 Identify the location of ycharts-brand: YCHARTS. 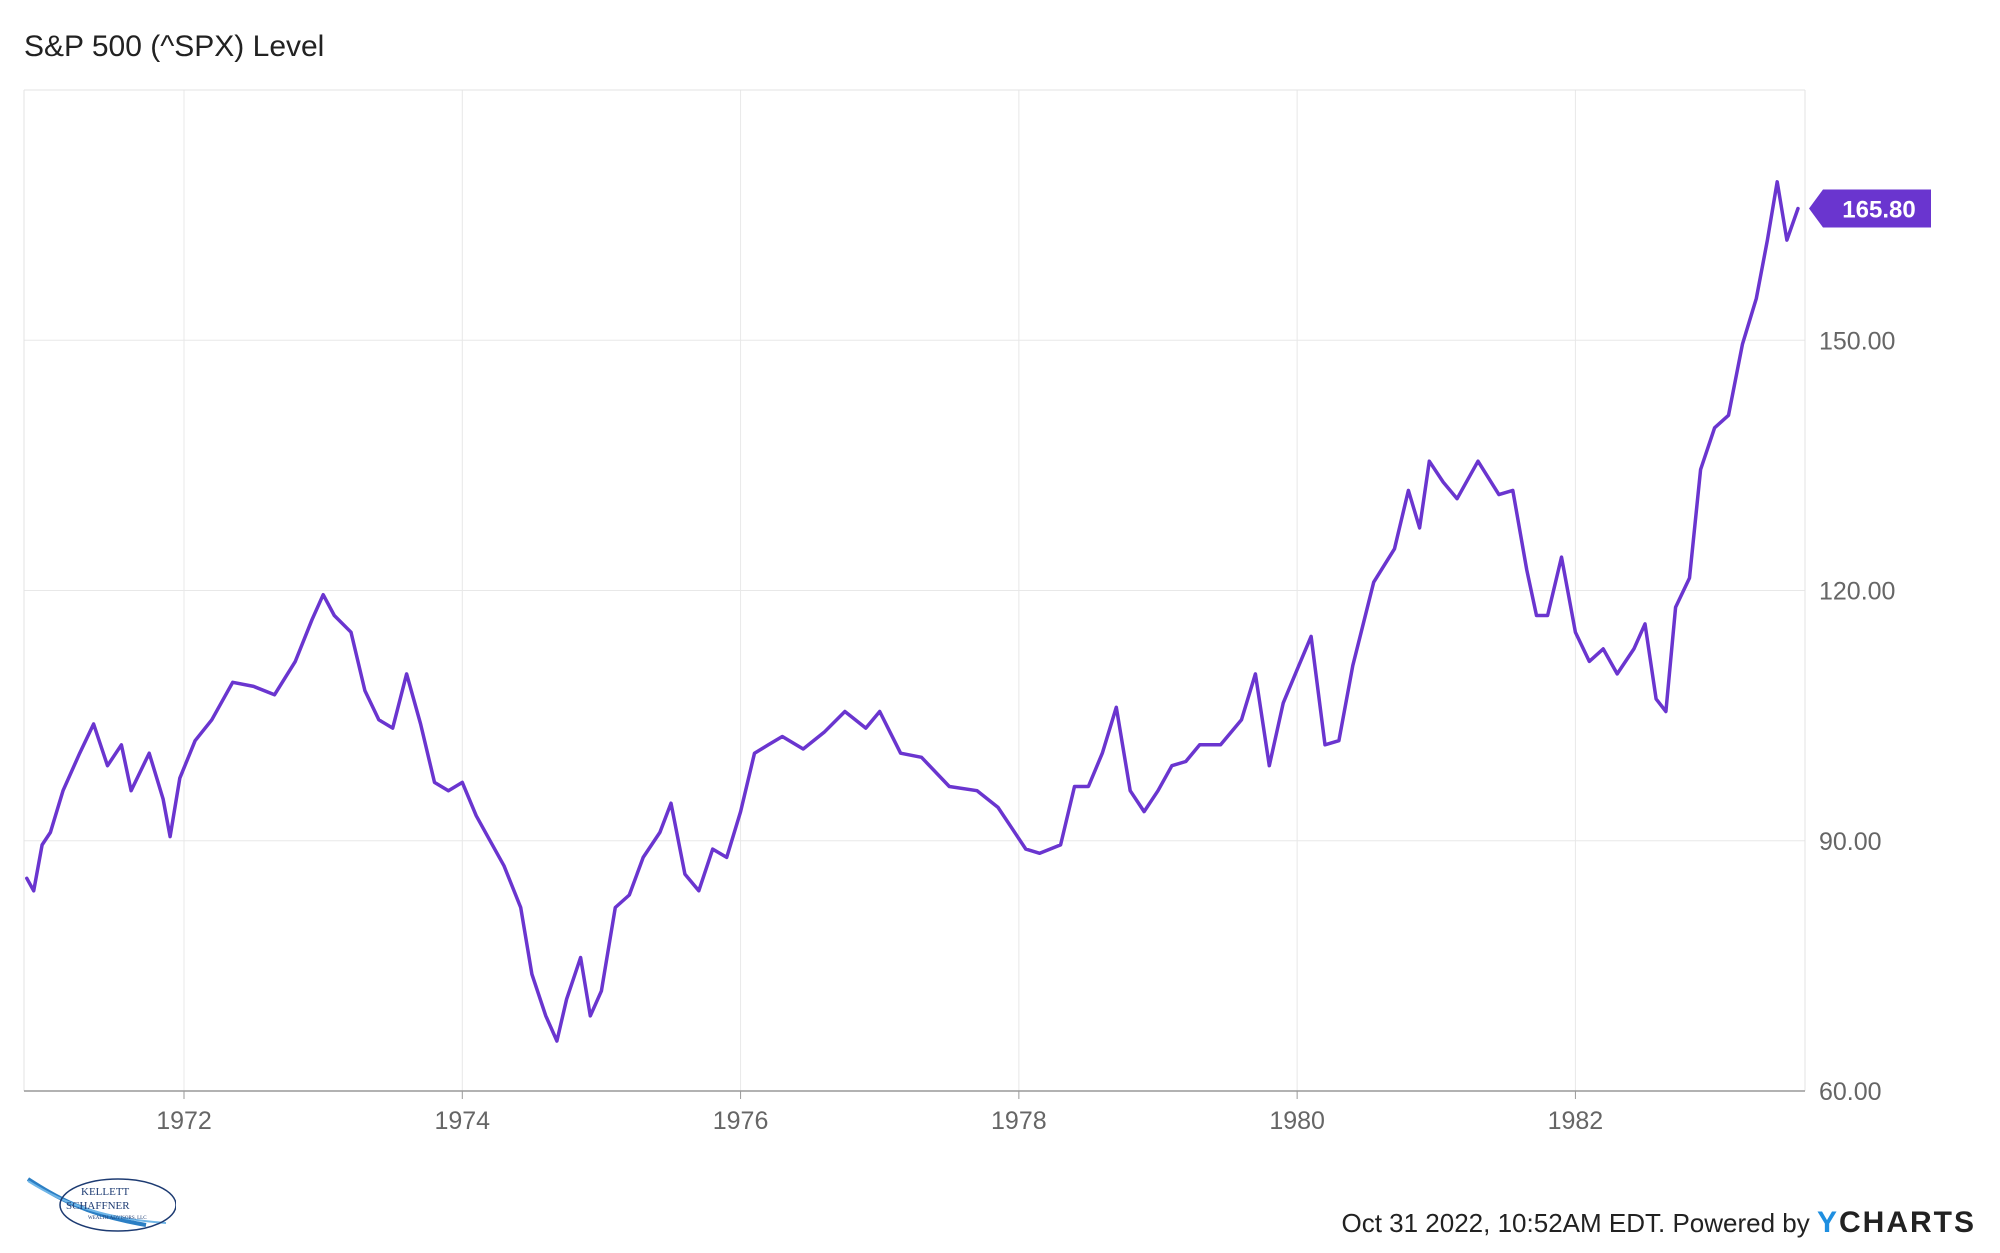
(1896, 1222).